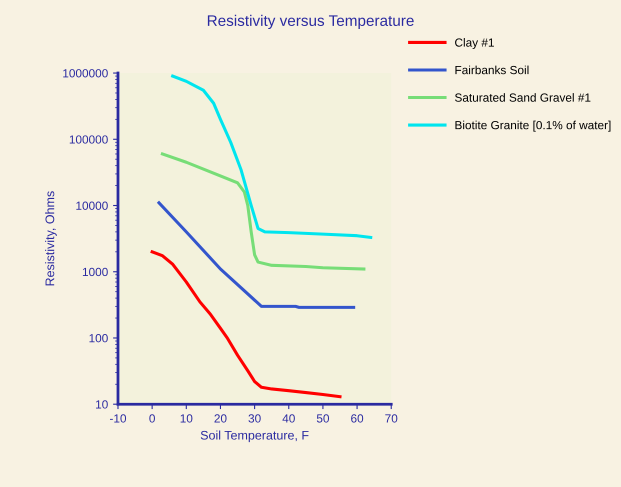  I want to click on x-tick-label: 60, so click(357, 418).